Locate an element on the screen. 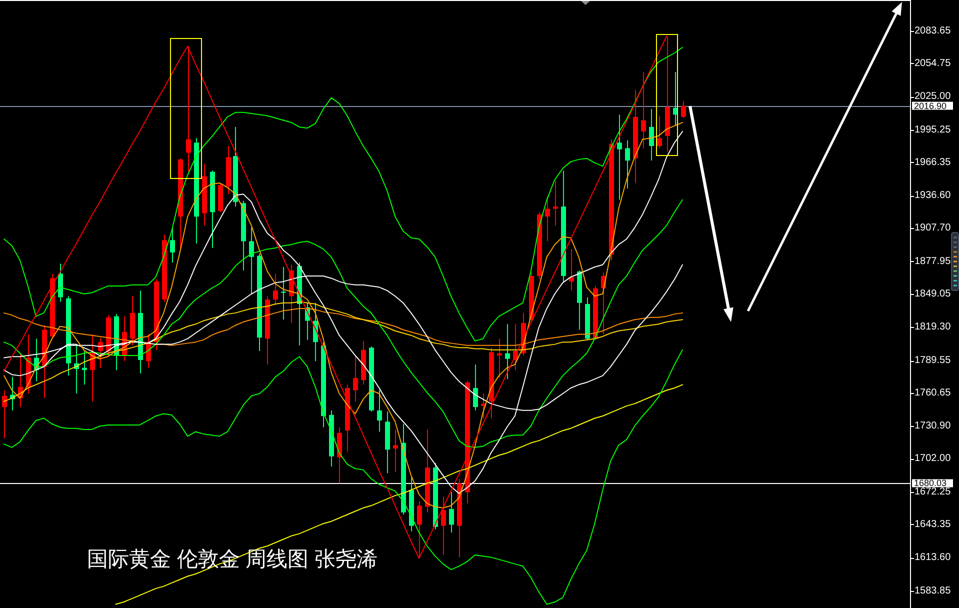  tick-label: 1613.60 is located at coordinates (932, 558).